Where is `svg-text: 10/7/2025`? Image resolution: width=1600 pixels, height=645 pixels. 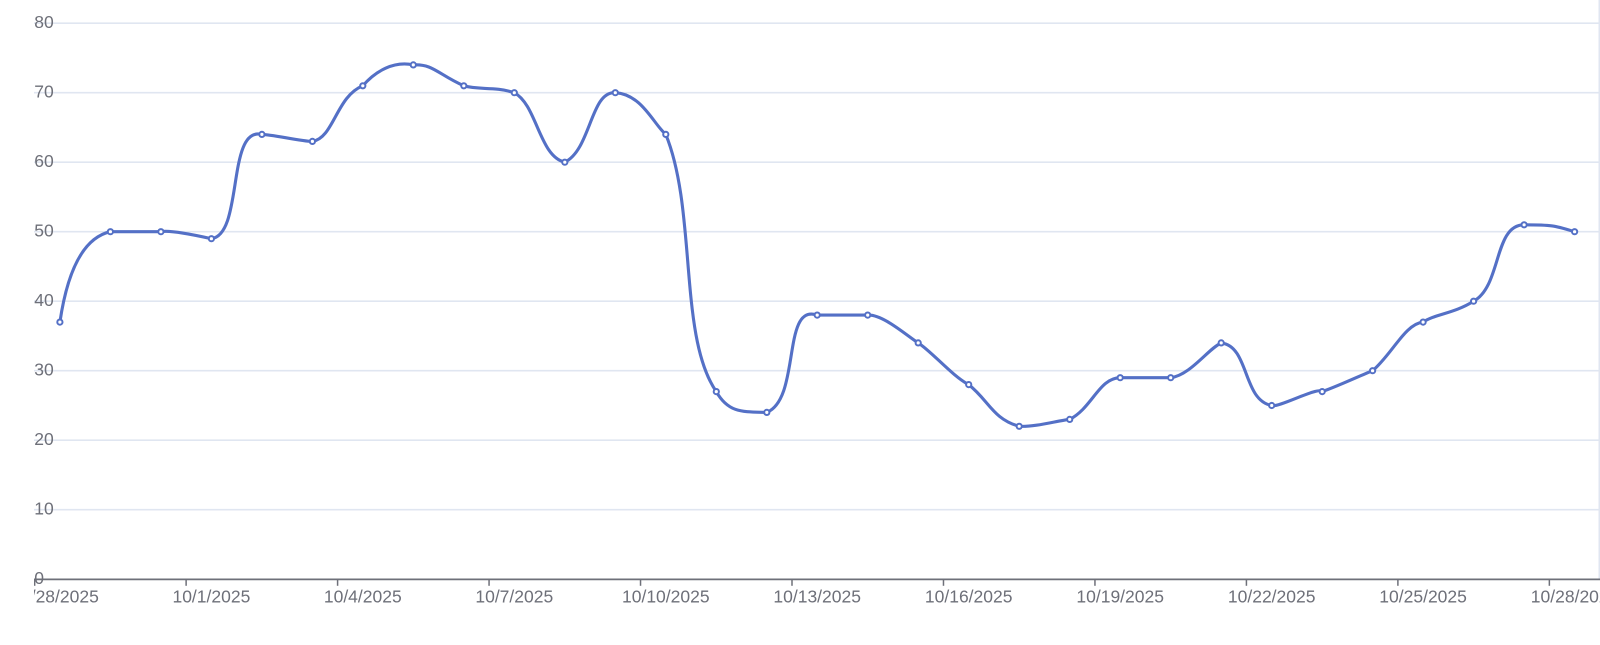 svg-text: 10/7/2025 is located at coordinates (514, 597).